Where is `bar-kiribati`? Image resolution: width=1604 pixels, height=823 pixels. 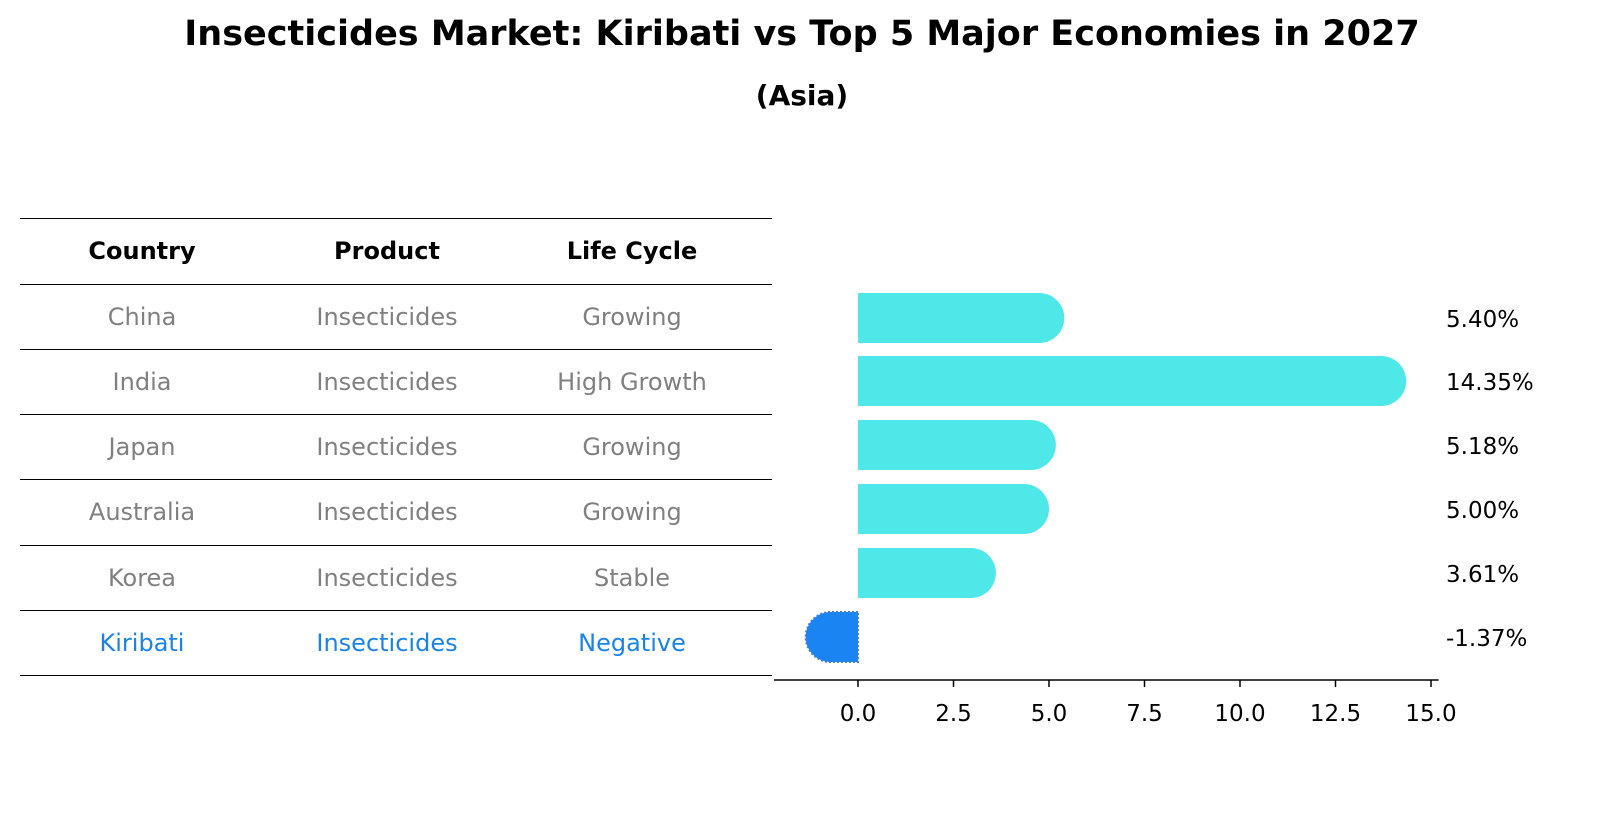
bar-kiribati is located at coordinates (831, 637).